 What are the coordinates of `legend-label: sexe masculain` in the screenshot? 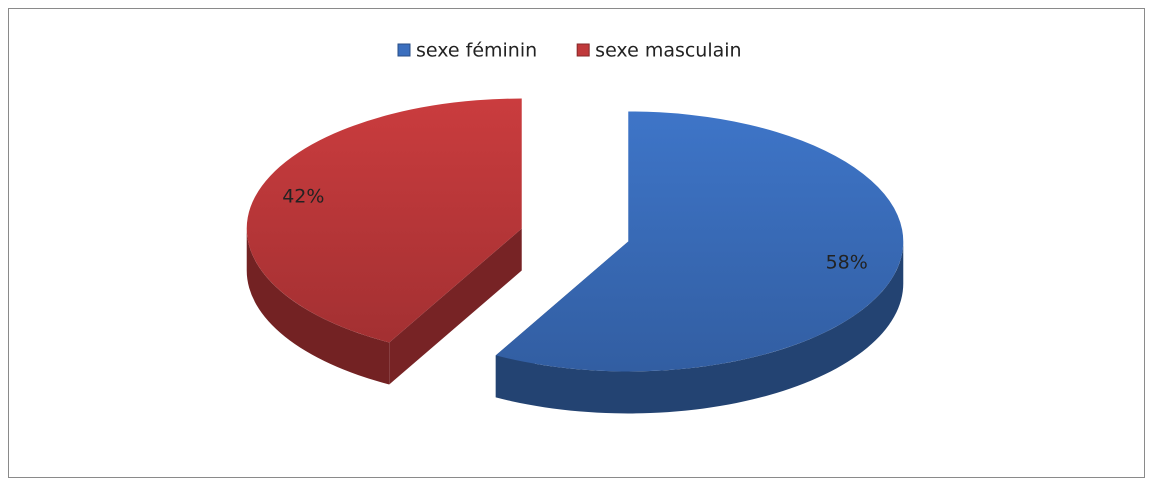 It's located at (668, 51).